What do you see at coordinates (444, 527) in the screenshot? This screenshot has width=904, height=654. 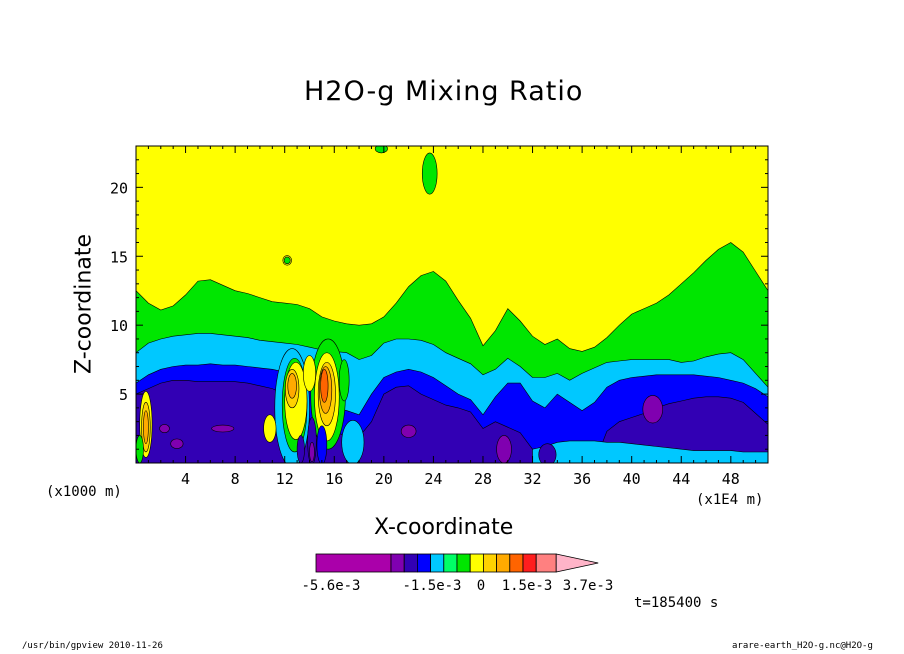 I see `x-axis-label: X-coordinate` at bounding box center [444, 527].